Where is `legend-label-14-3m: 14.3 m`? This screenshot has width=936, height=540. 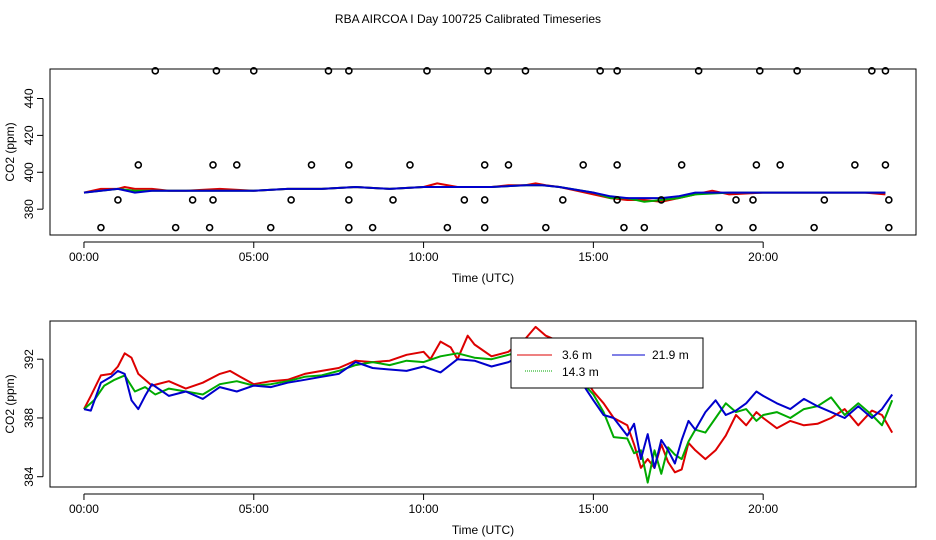 legend-label-14-3m: 14.3 m is located at coordinates (580, 372).